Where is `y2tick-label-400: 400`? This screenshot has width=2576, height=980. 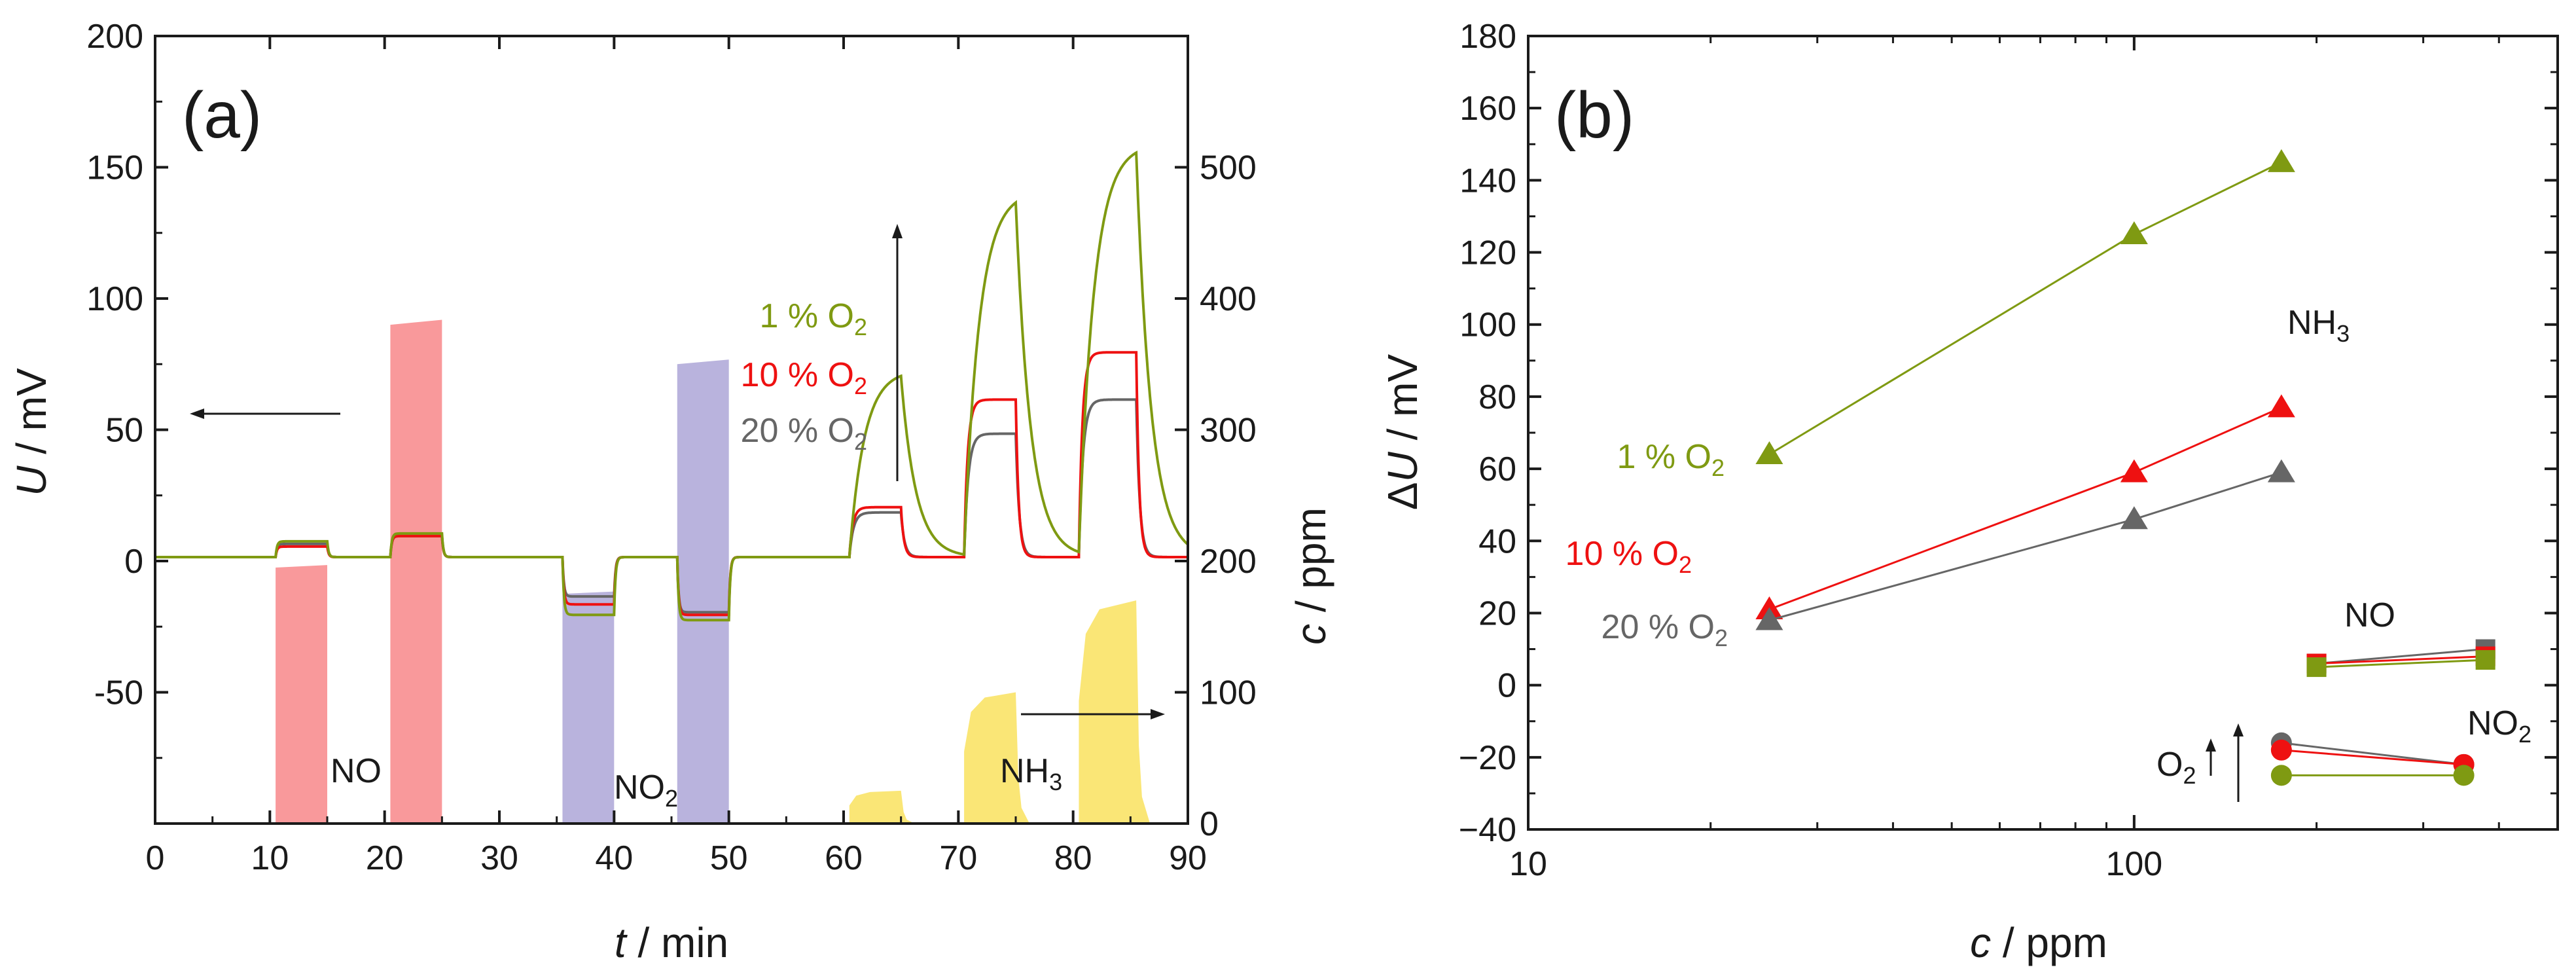 y2tick-label-400: 400 is located at coordinates (1228, 299).